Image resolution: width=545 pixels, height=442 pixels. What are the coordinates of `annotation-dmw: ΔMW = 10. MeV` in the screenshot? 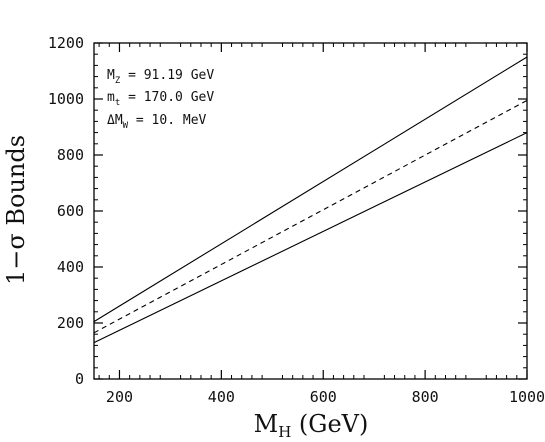 It's located at (157, 122).